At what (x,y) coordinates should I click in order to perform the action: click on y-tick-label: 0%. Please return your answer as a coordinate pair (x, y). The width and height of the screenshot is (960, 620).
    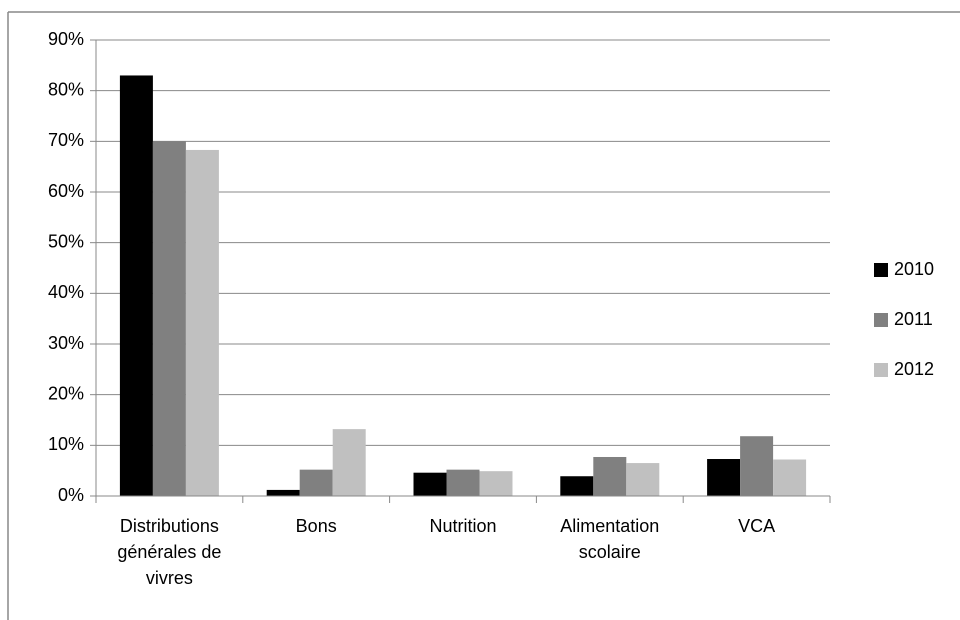
    Looking at the image, I should click on (71, 495).